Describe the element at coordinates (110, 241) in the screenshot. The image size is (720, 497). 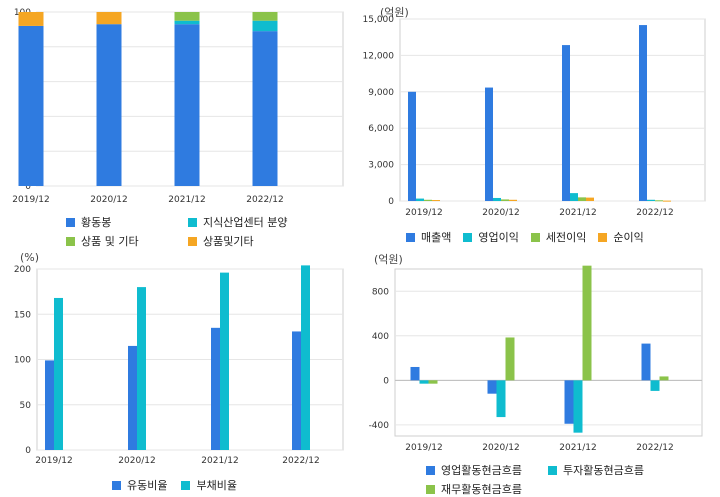
I see `legend-label: 상품 및 기타` at that location.